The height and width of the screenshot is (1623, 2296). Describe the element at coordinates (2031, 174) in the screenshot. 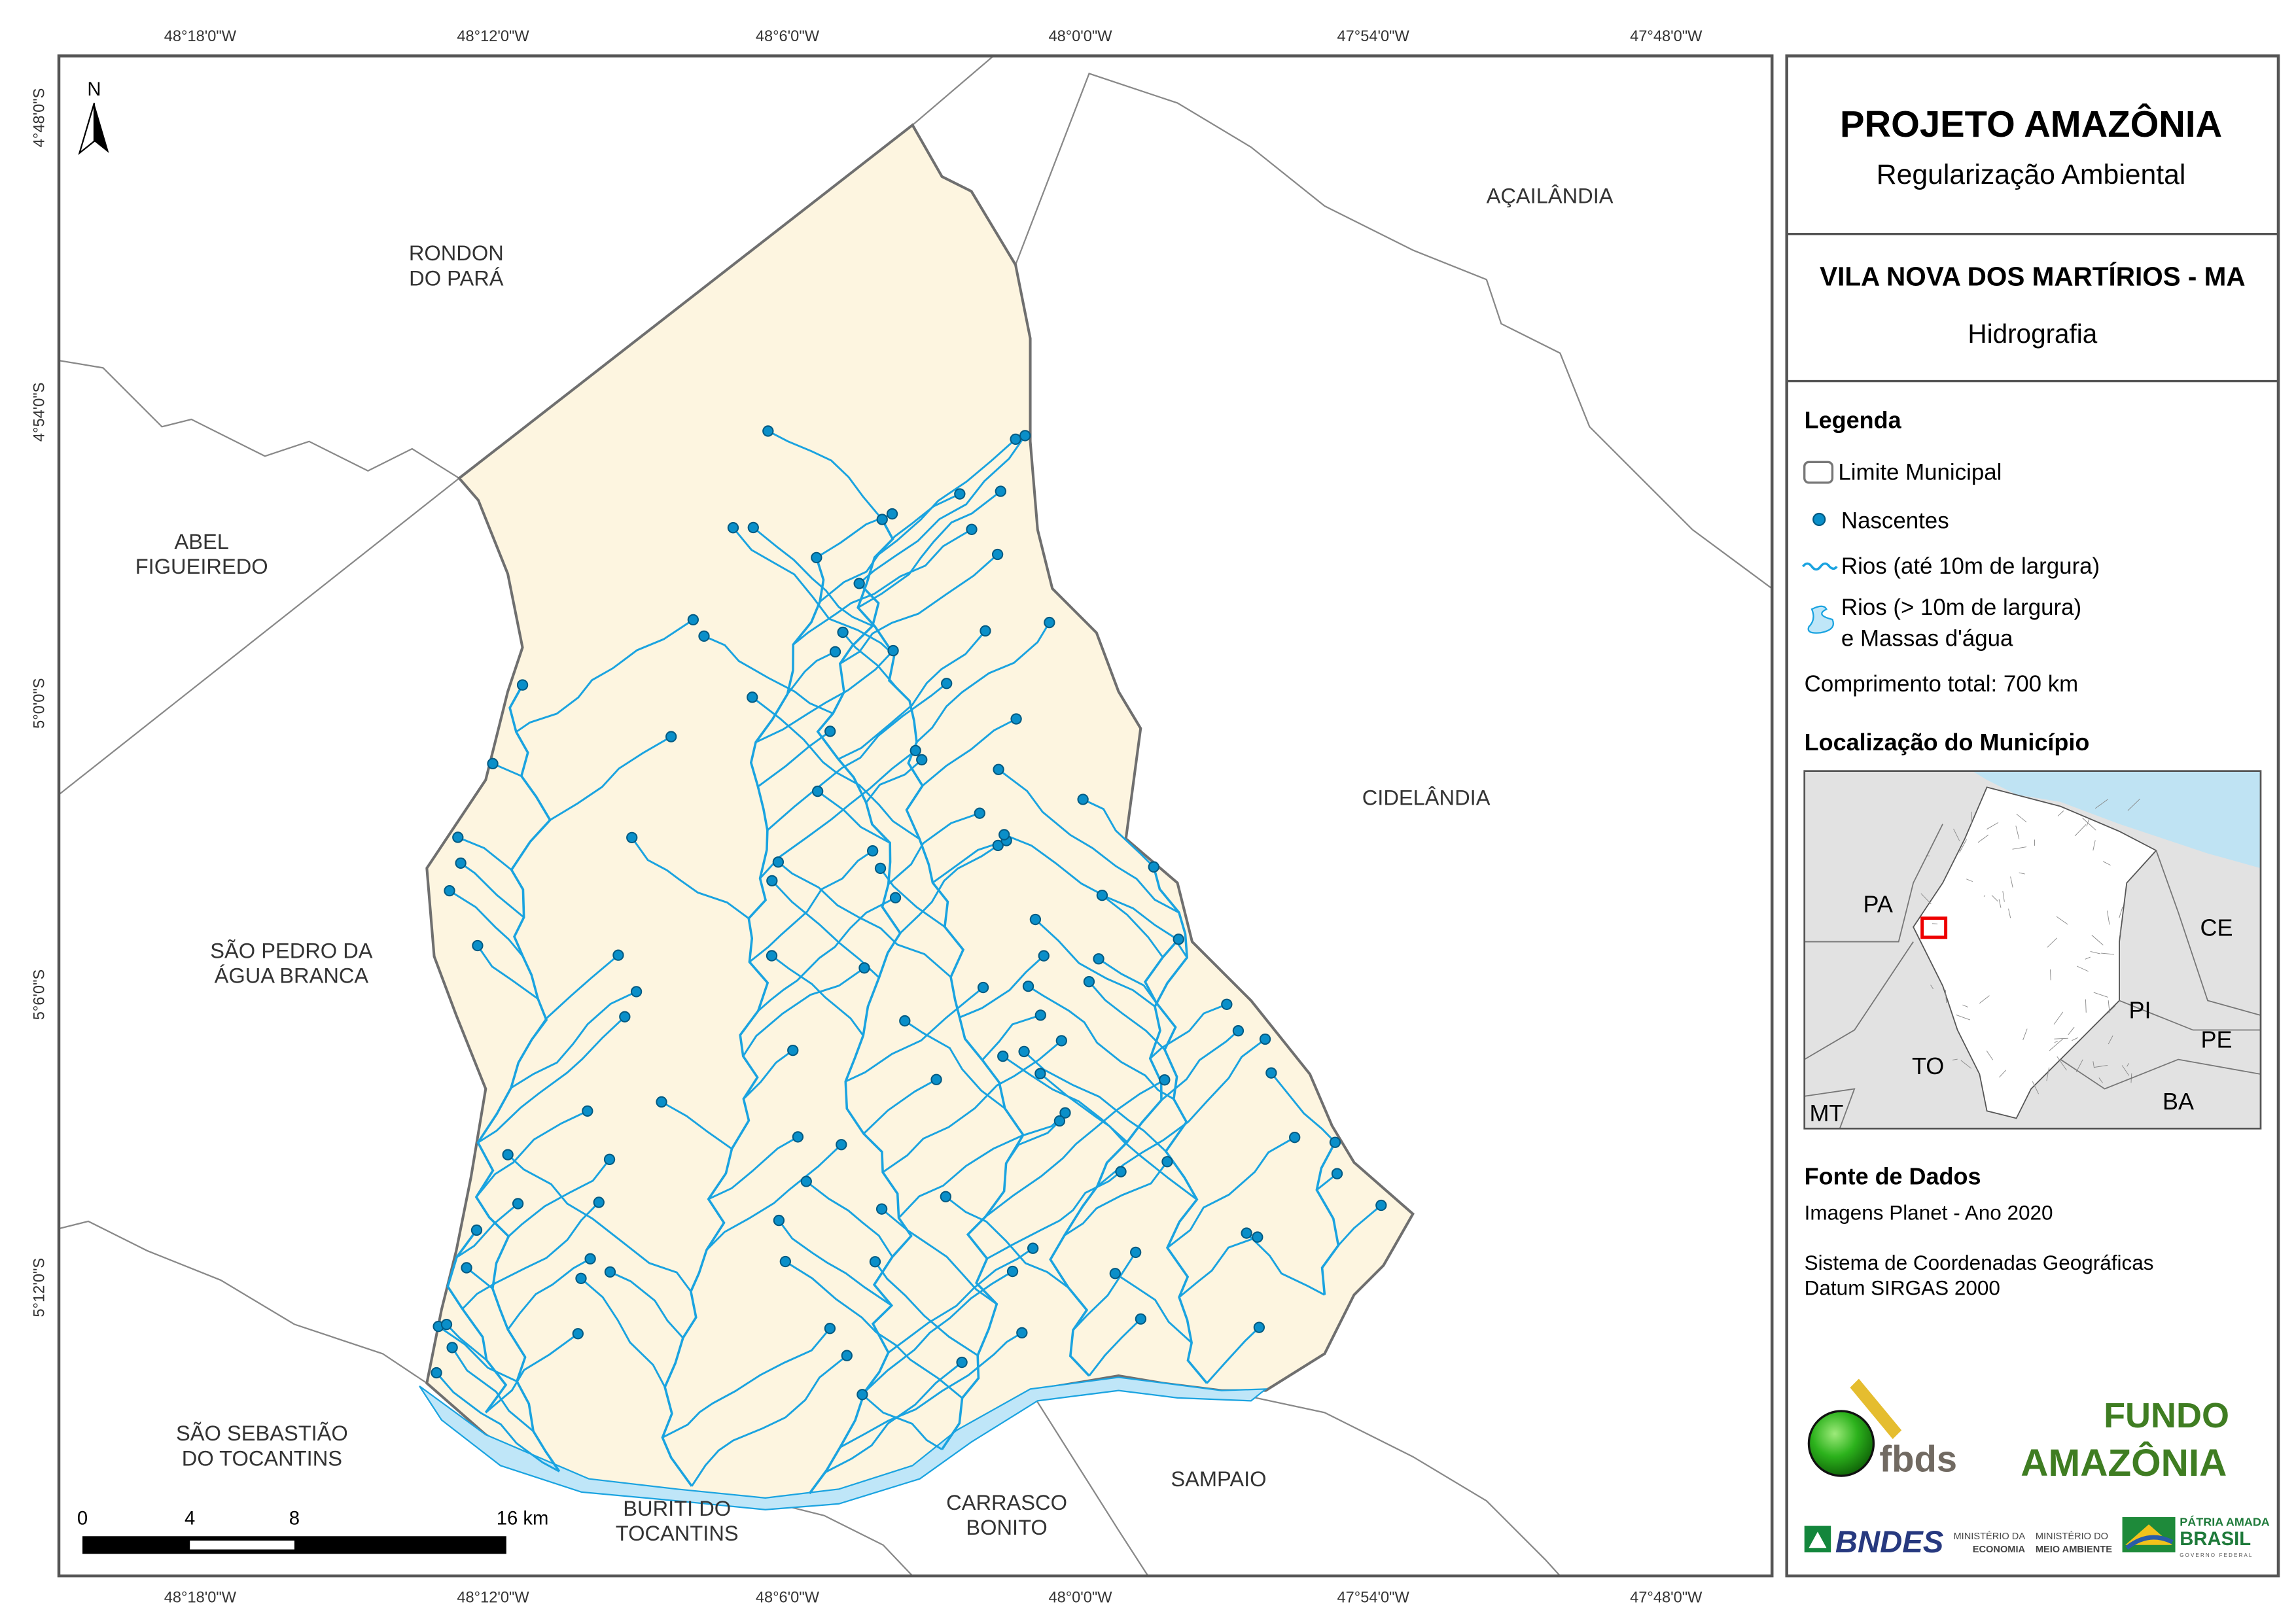

I see `panel-subtitle: Regularização Ambiental` at that location.